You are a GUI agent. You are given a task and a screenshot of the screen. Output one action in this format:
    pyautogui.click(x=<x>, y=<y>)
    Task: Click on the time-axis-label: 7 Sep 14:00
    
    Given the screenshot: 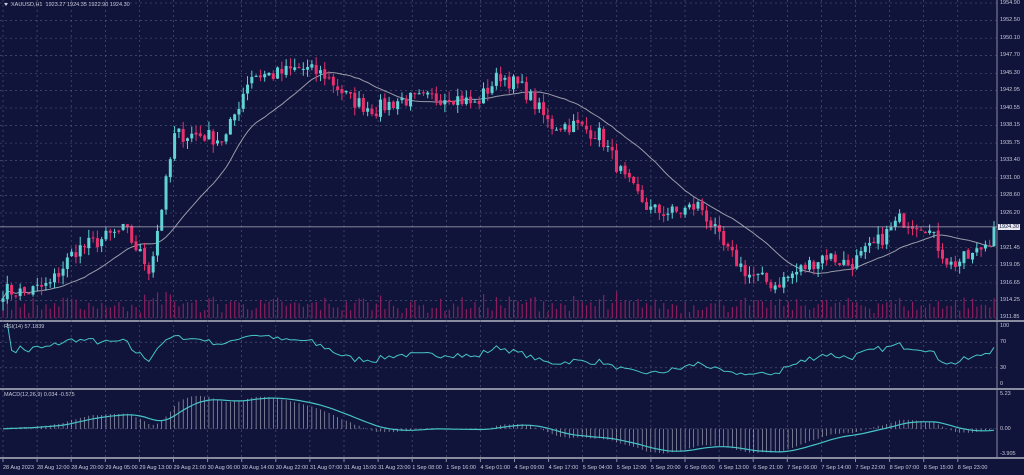 What is the action you would take?
    pyautogui.click(x=836, y=468)
    